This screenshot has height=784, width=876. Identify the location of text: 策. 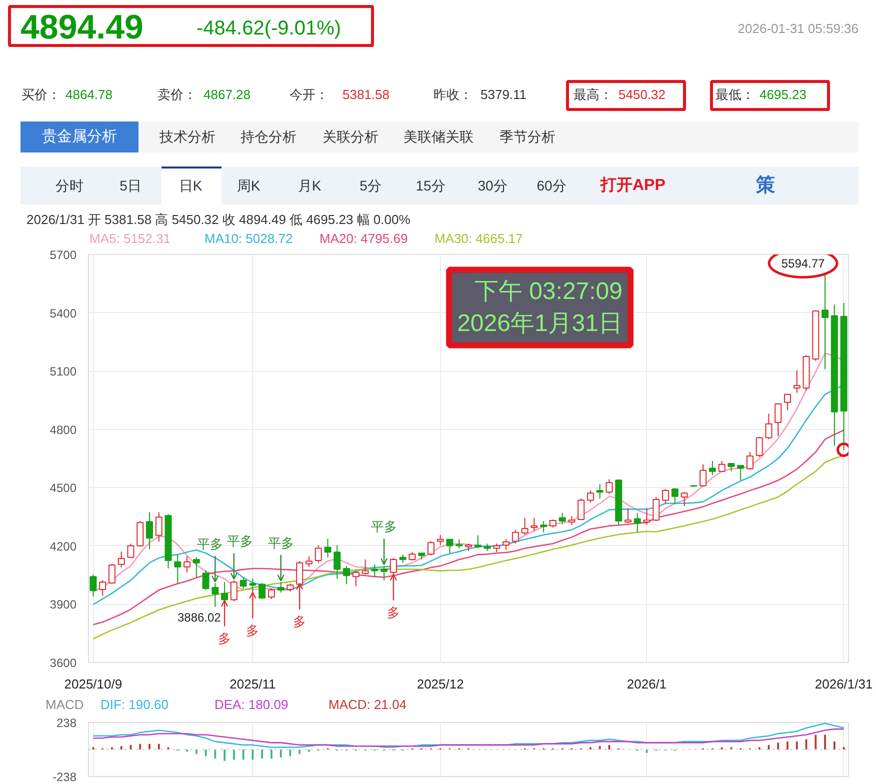
(765, 185).